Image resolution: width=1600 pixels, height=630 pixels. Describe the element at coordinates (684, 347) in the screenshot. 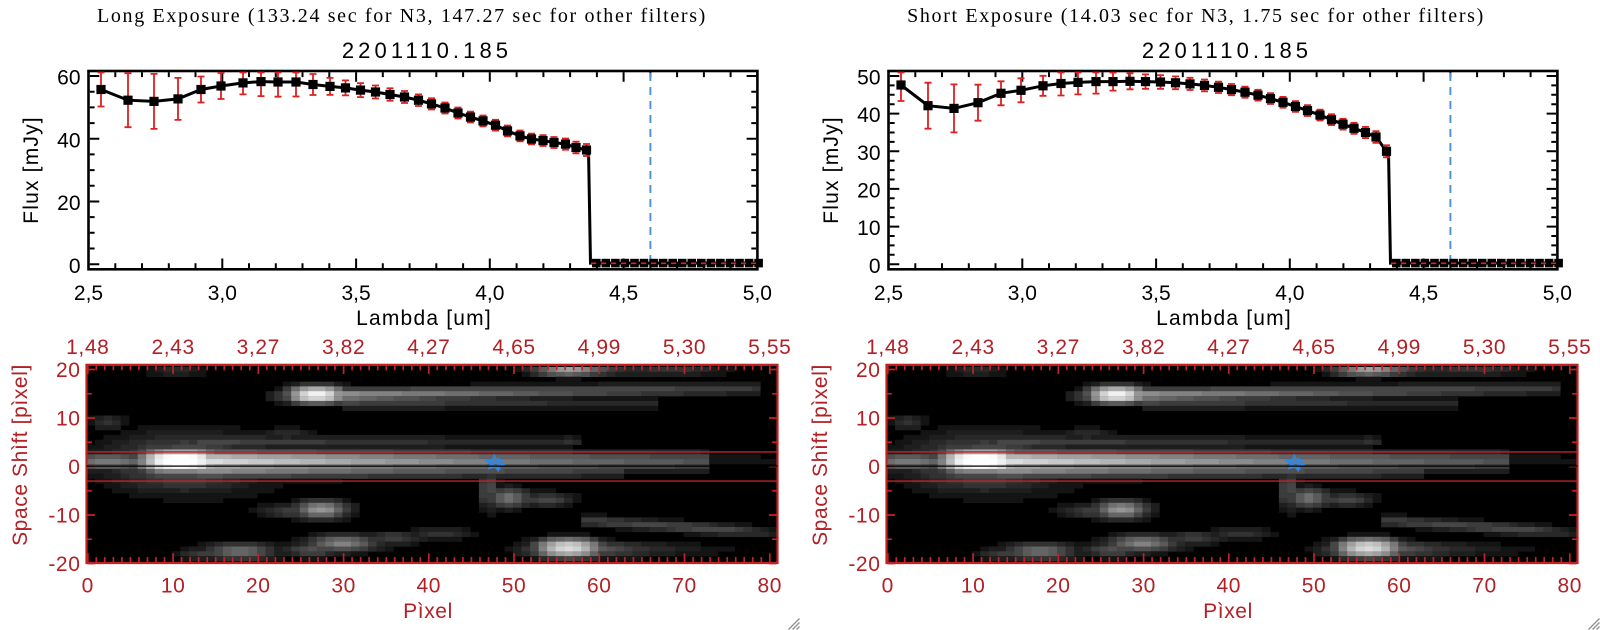

I see `svg-text: 5,30` at that location.